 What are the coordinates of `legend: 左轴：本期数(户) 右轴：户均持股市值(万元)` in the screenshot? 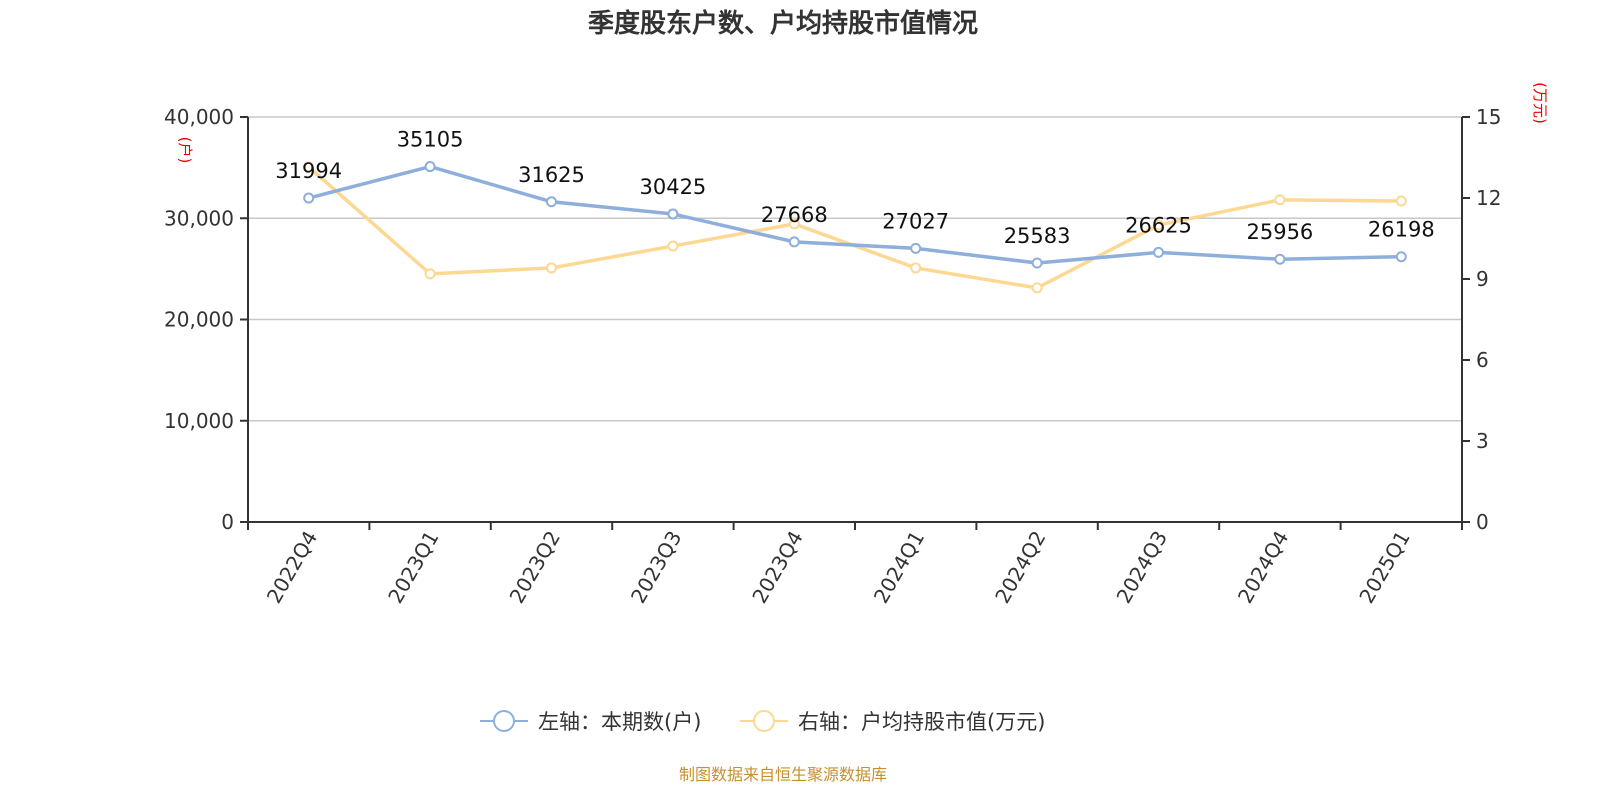 It's located at (762, 722).